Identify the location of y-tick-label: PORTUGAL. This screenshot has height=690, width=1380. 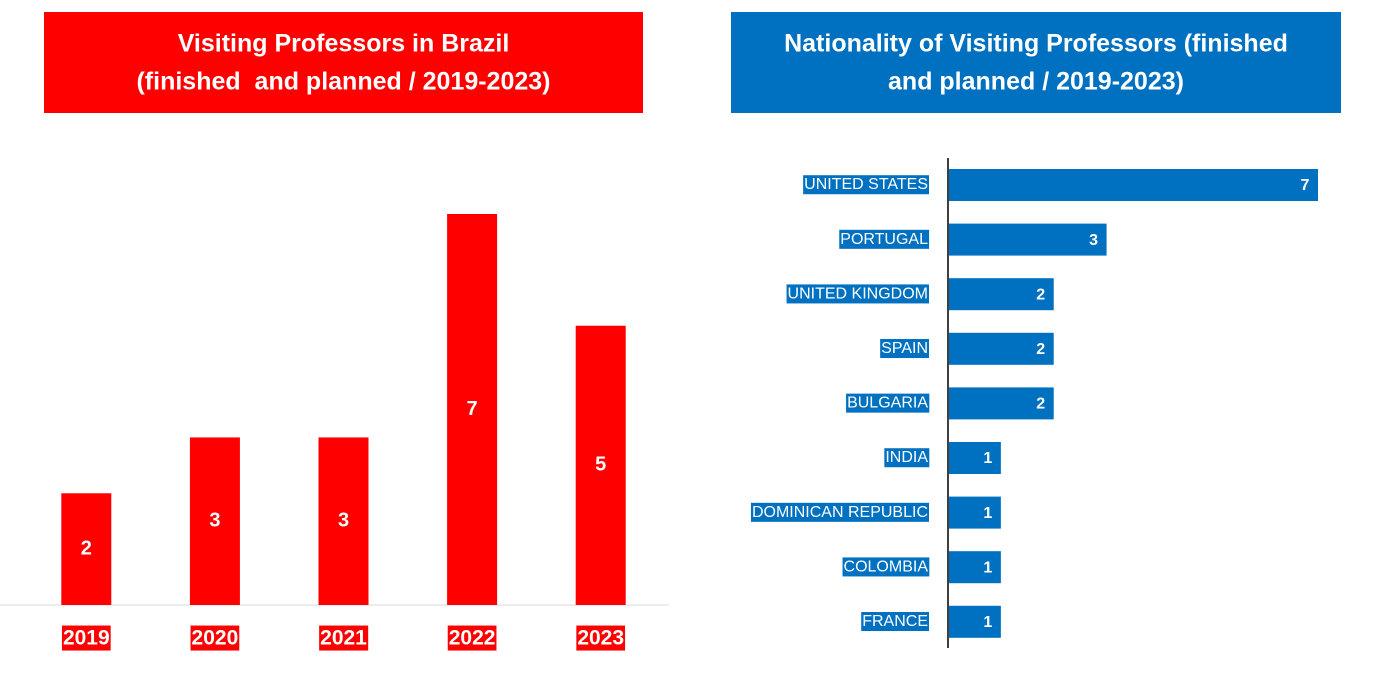
(884, 239).